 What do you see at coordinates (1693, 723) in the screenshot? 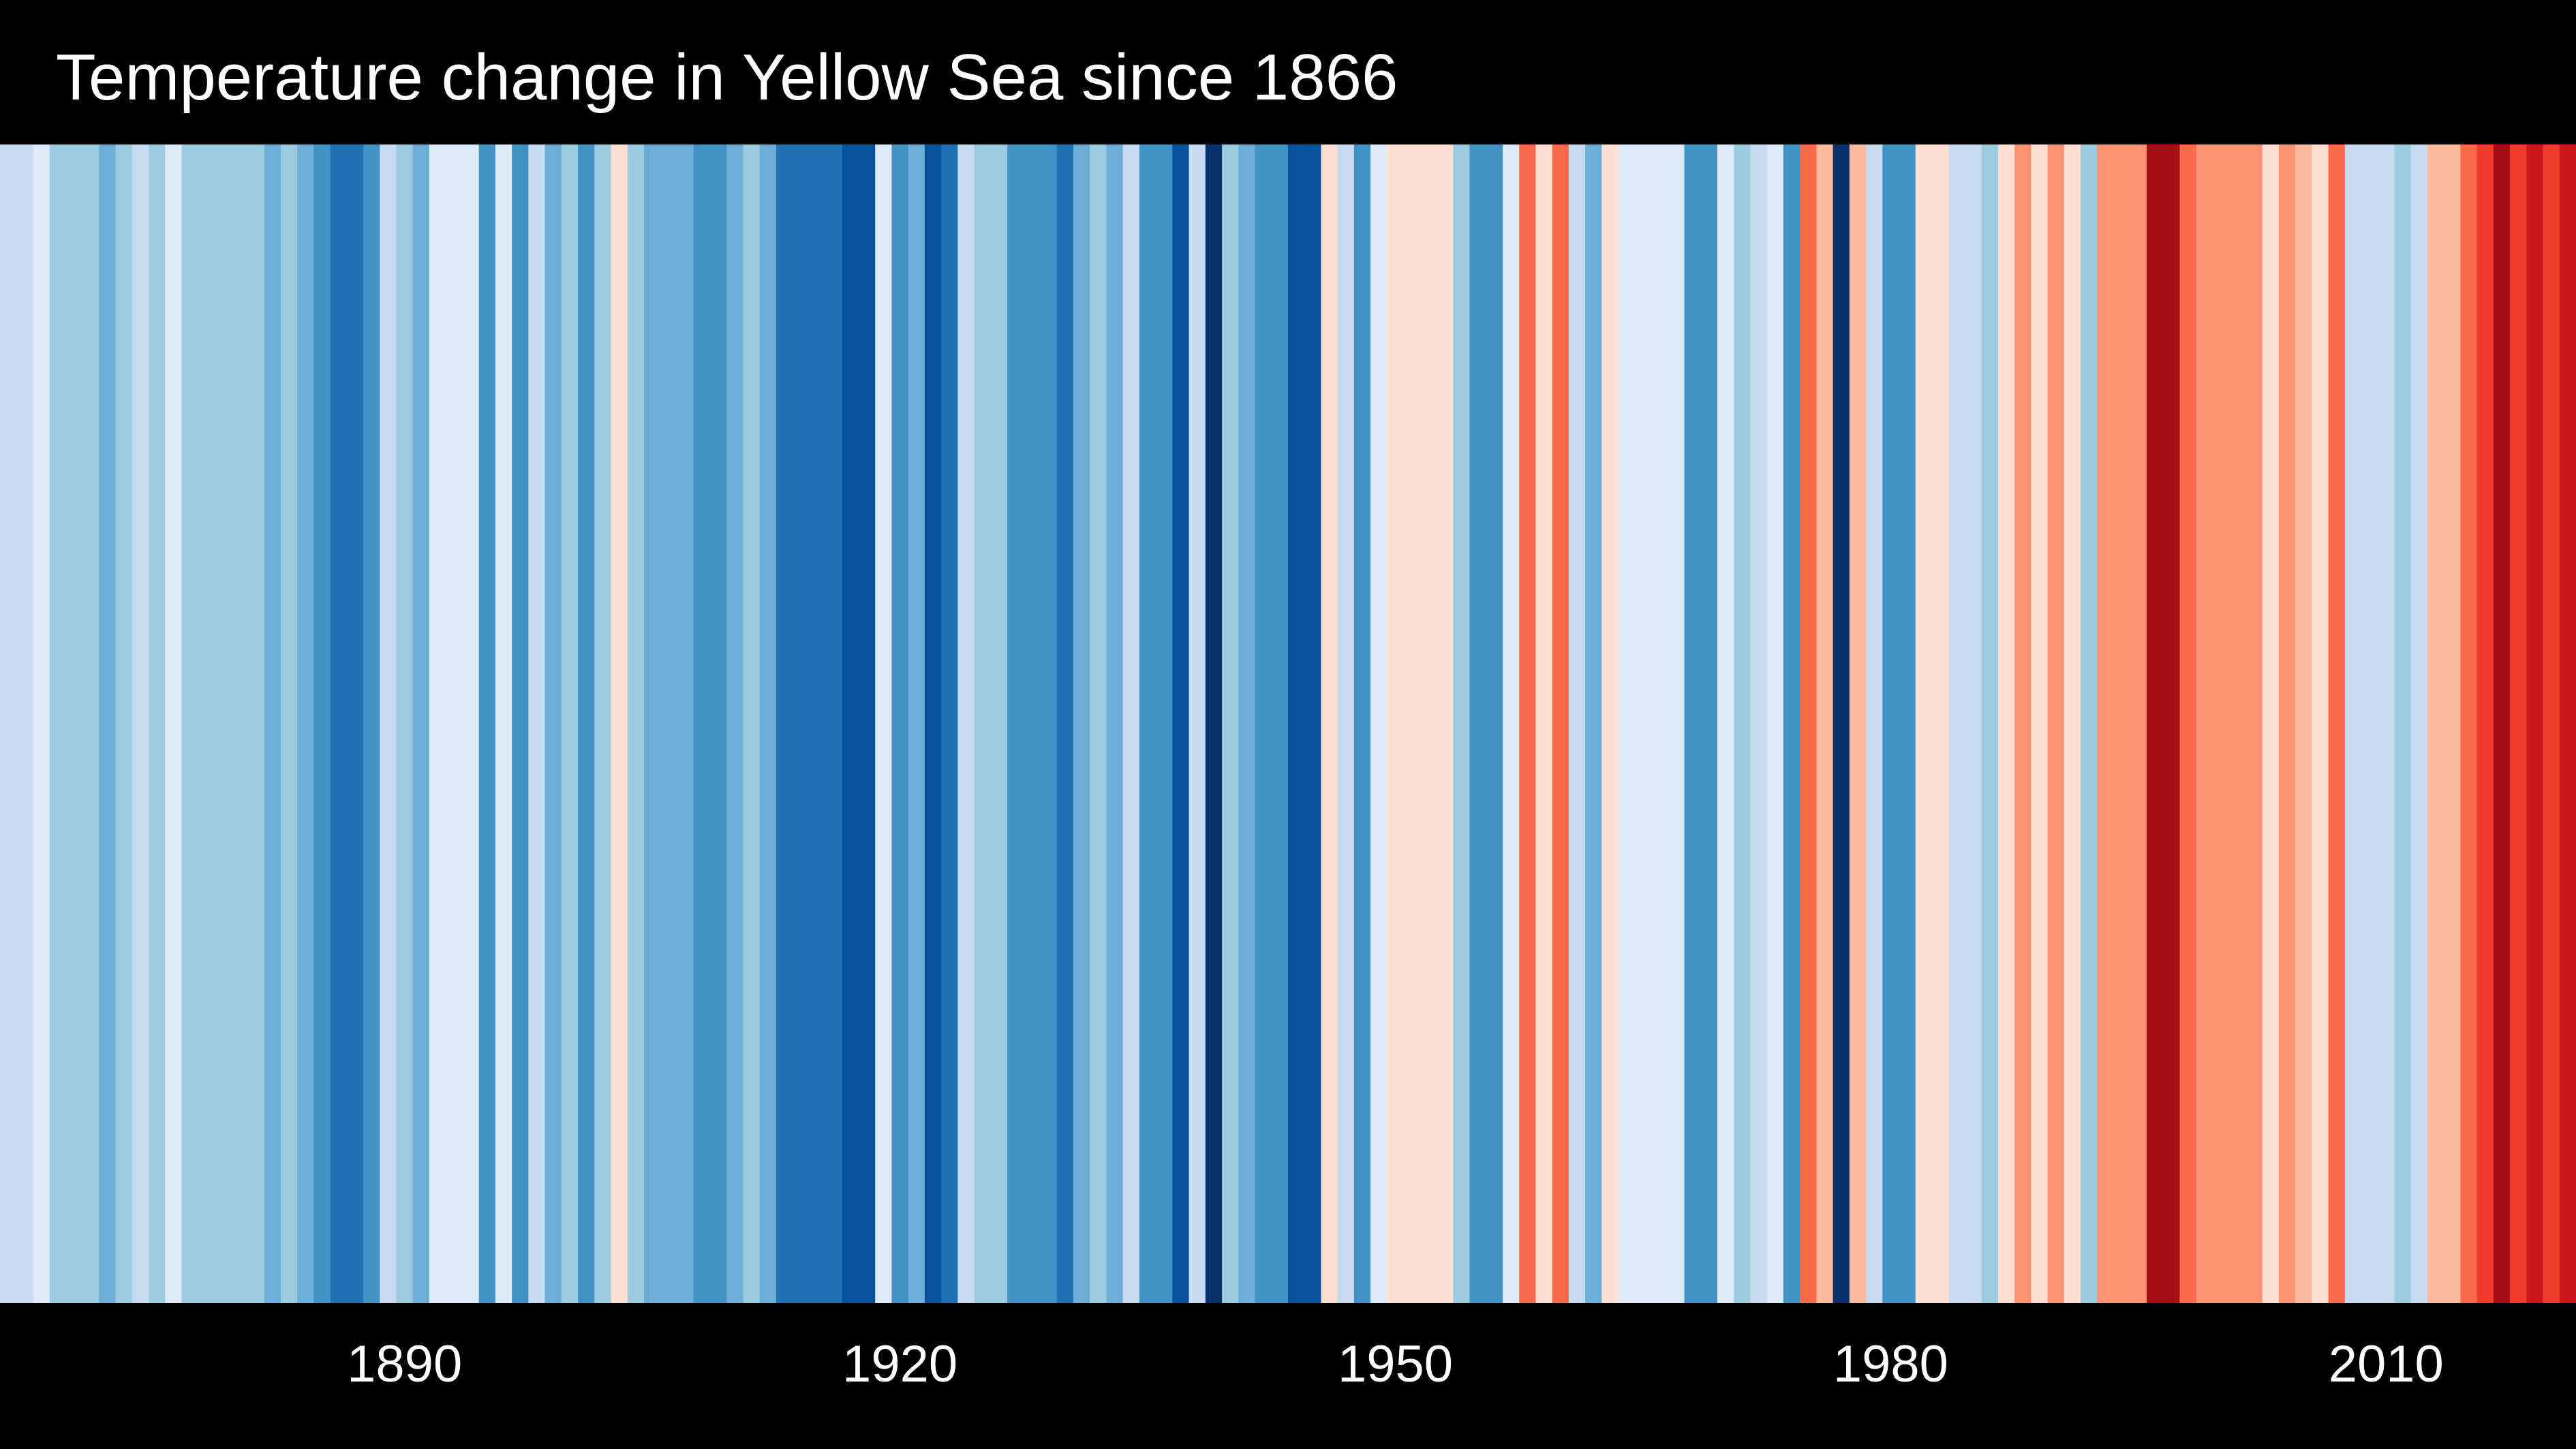
I see `stripe-1968` at bounding box center [1693, 723].